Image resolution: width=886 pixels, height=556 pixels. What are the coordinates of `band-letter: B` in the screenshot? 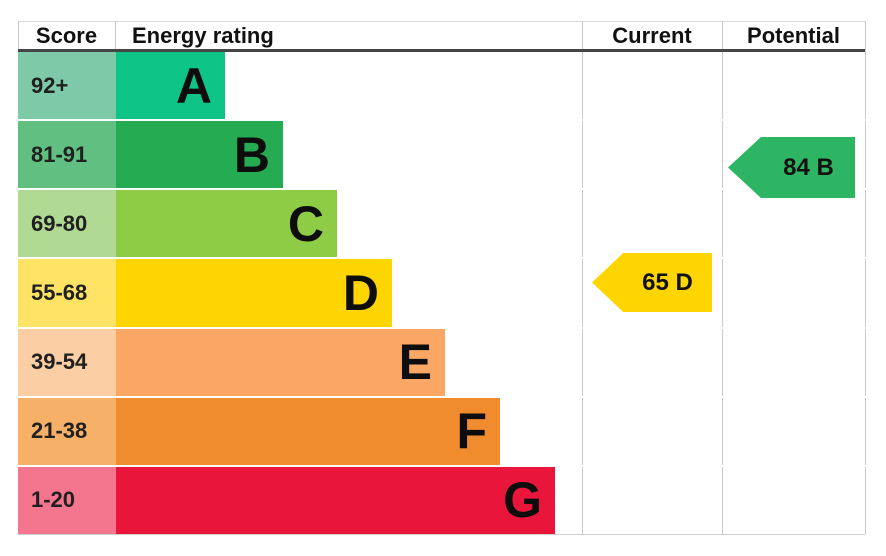 It's located at (251, 154).